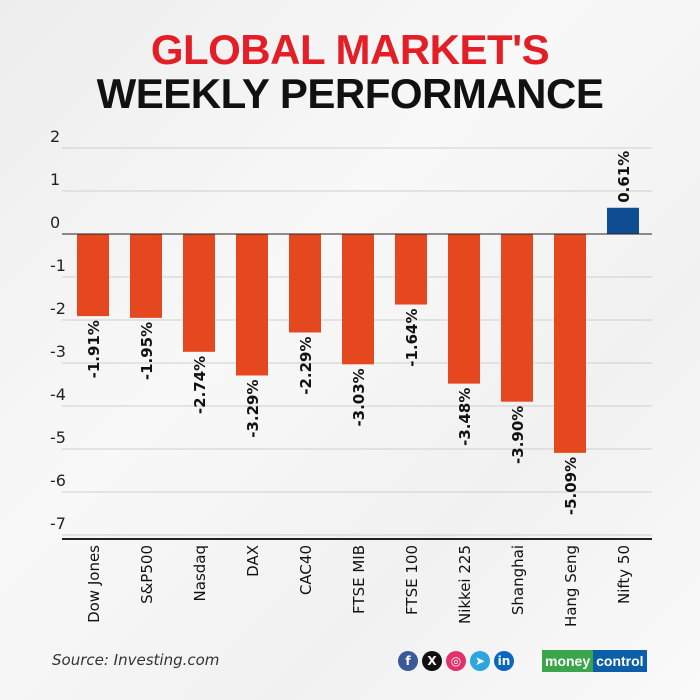 Image resolution: width=700 pixels, height=700 pixels. I want to click on x-tick-label: DAX, so click(253, 561).